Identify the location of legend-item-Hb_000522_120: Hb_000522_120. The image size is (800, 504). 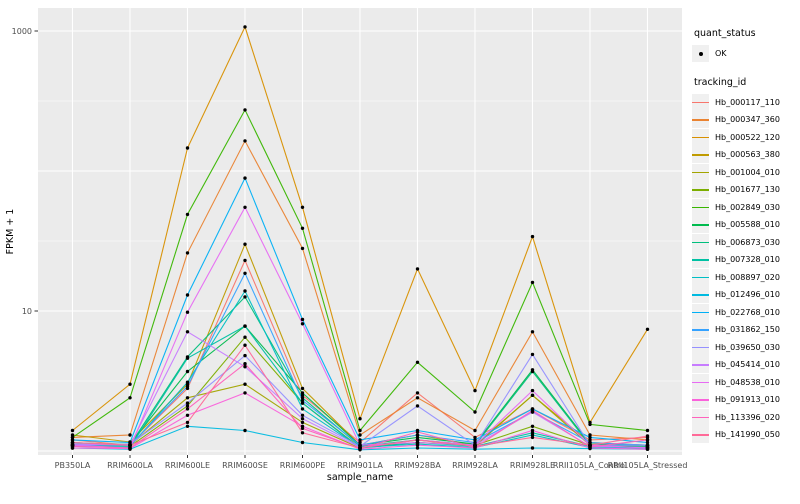
(746, 137).